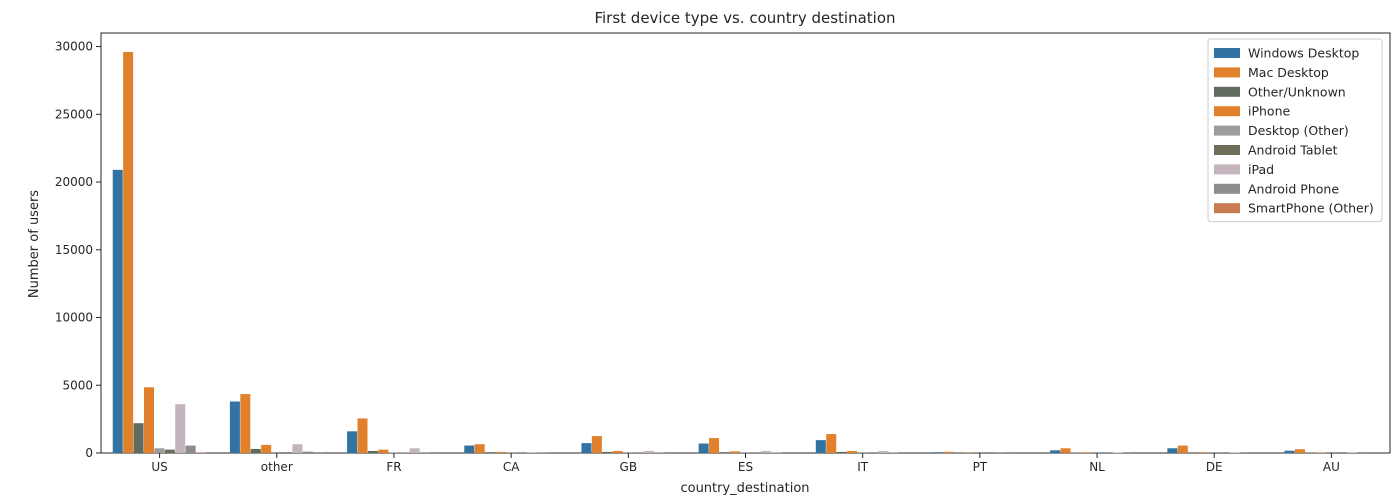 Image resolution: width=1400 pixels, height=504 pixels. I want to click on bar-ca-iphone, so click(500, 452).